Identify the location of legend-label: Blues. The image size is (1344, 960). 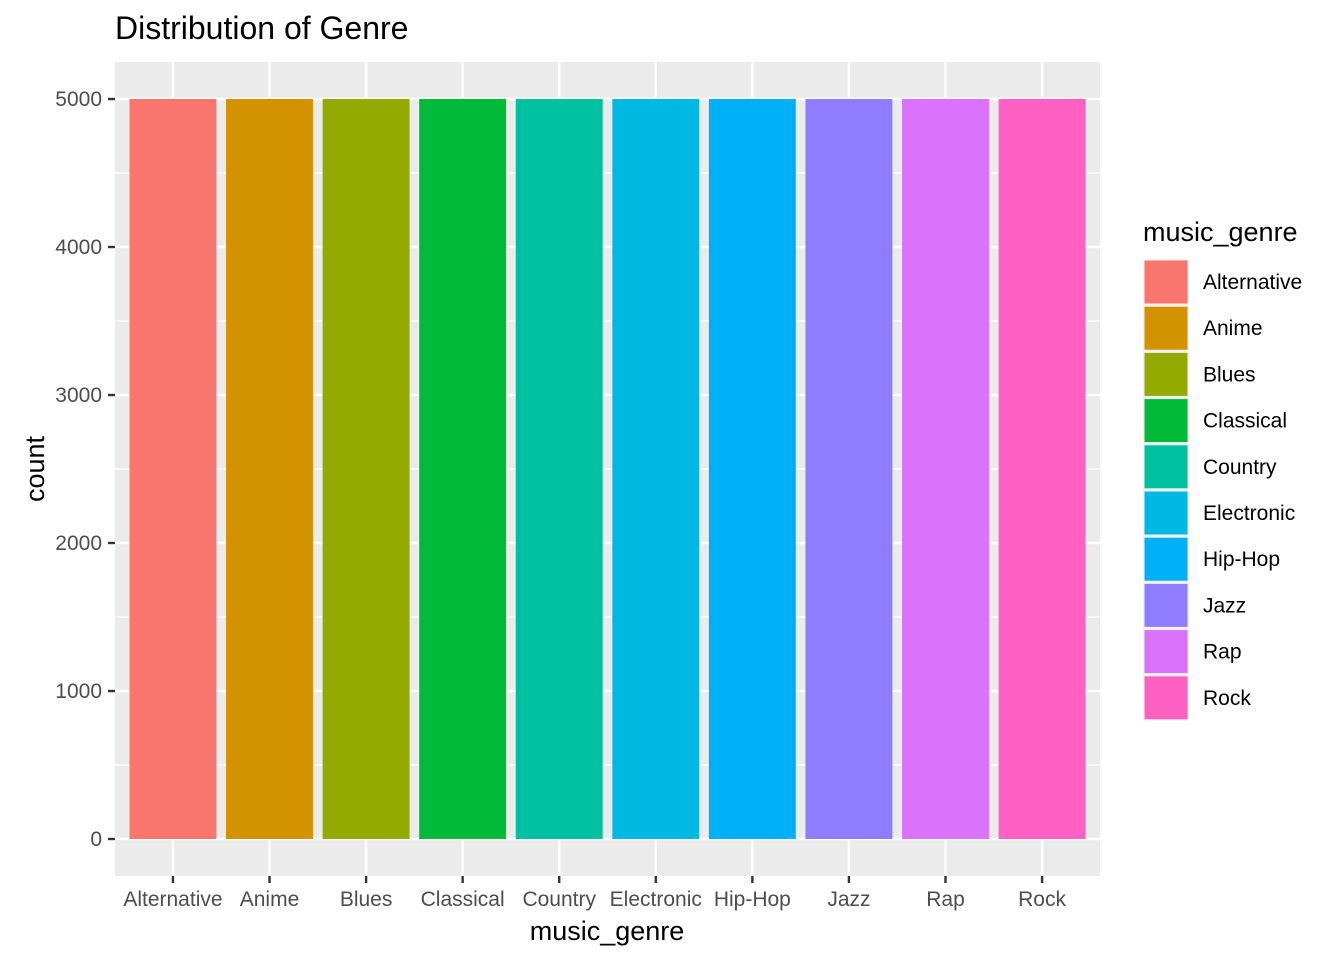
(1229, 374).